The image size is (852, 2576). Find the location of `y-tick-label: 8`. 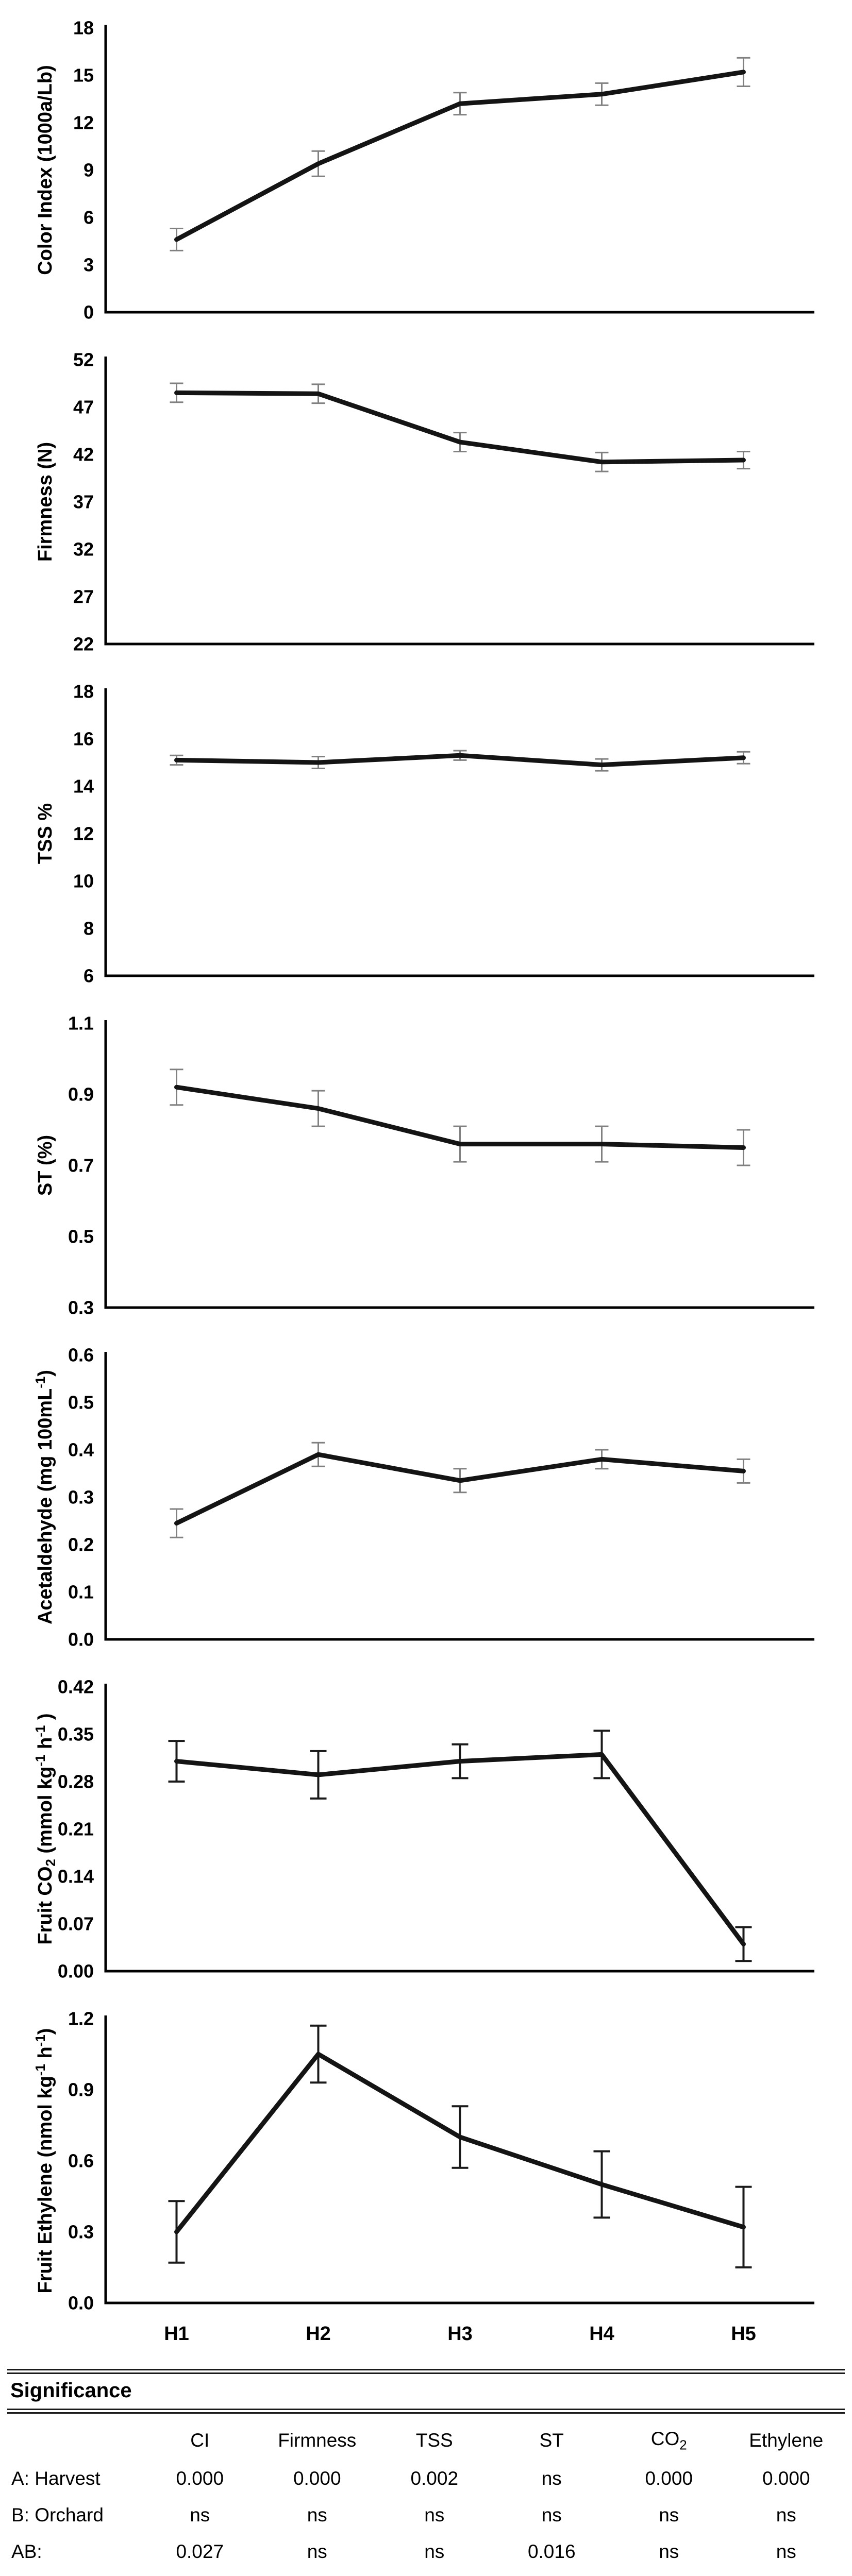

y-tick-label: 8 is located at coordinates (88, 928).